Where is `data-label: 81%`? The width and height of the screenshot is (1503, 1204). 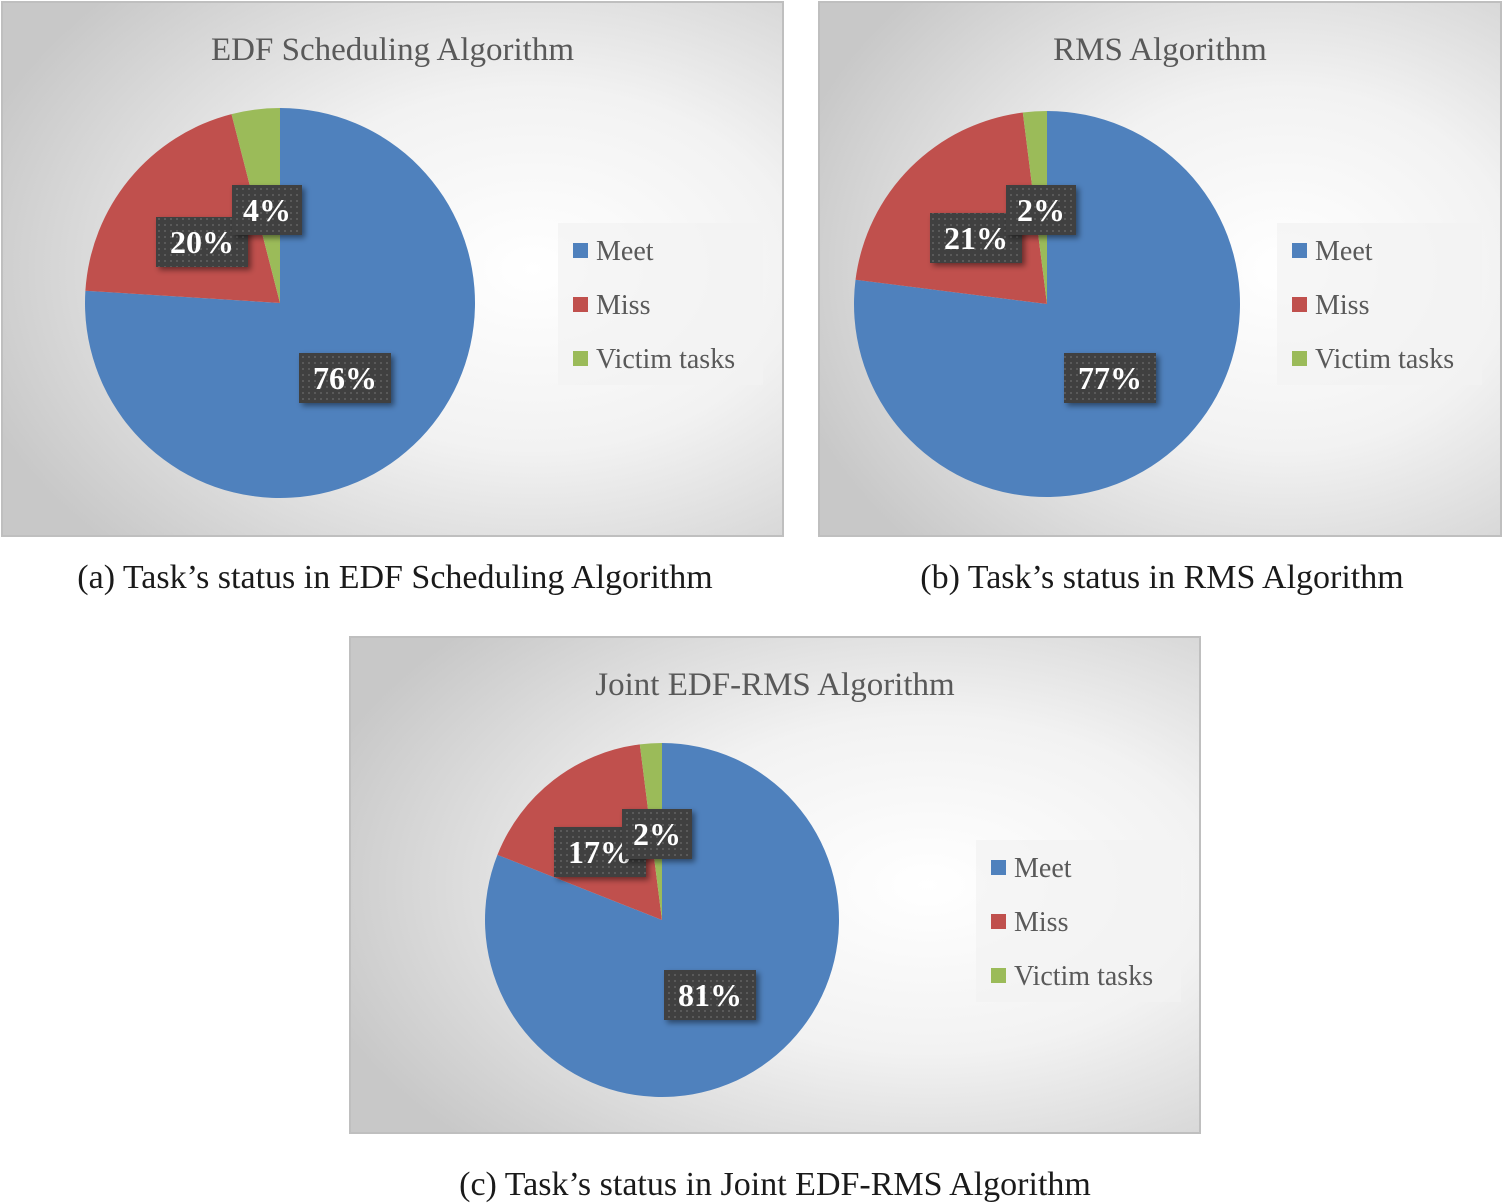 data-label: 81% is located at coordinates (710, 995).